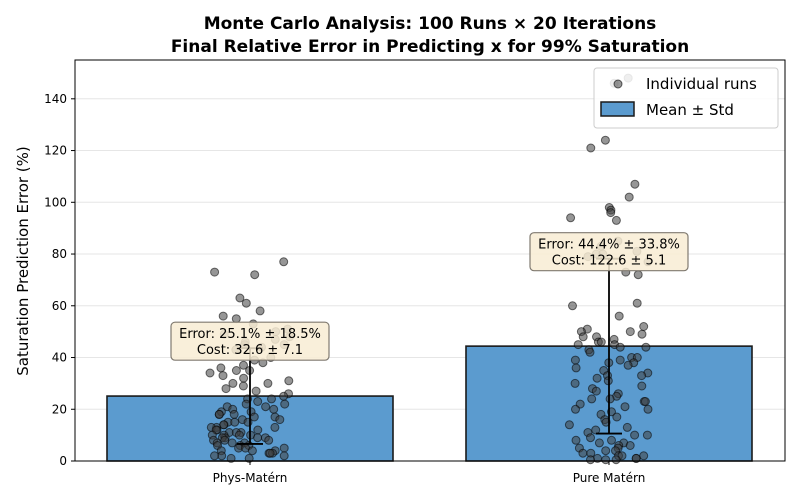  Describe the element at coordinates (59, 254) in the screenshot. I see `y-tick-label: 80` at that location.